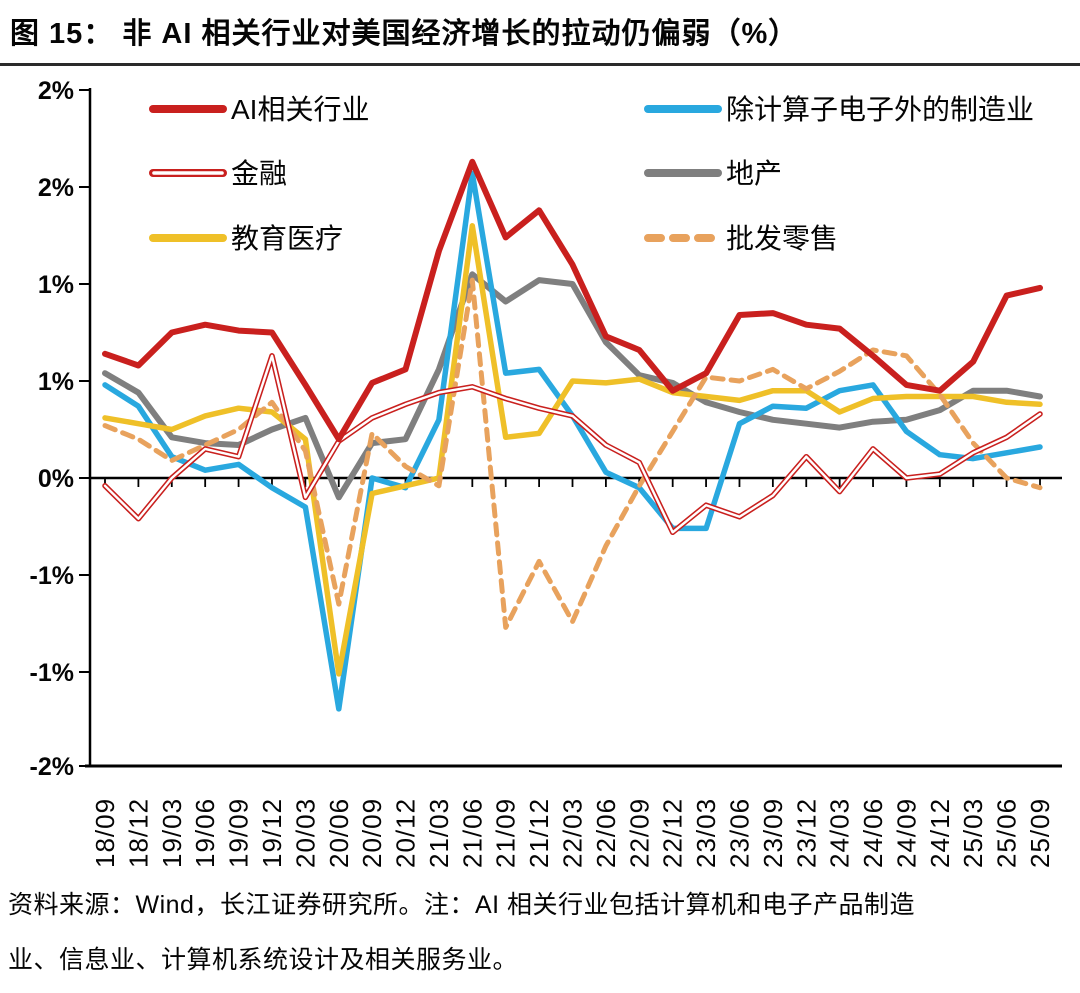  What do you see at coordinates (406, 833) in the screenshot?
I see `x-axis-label: 20/12` at bounding box center [406, 833].